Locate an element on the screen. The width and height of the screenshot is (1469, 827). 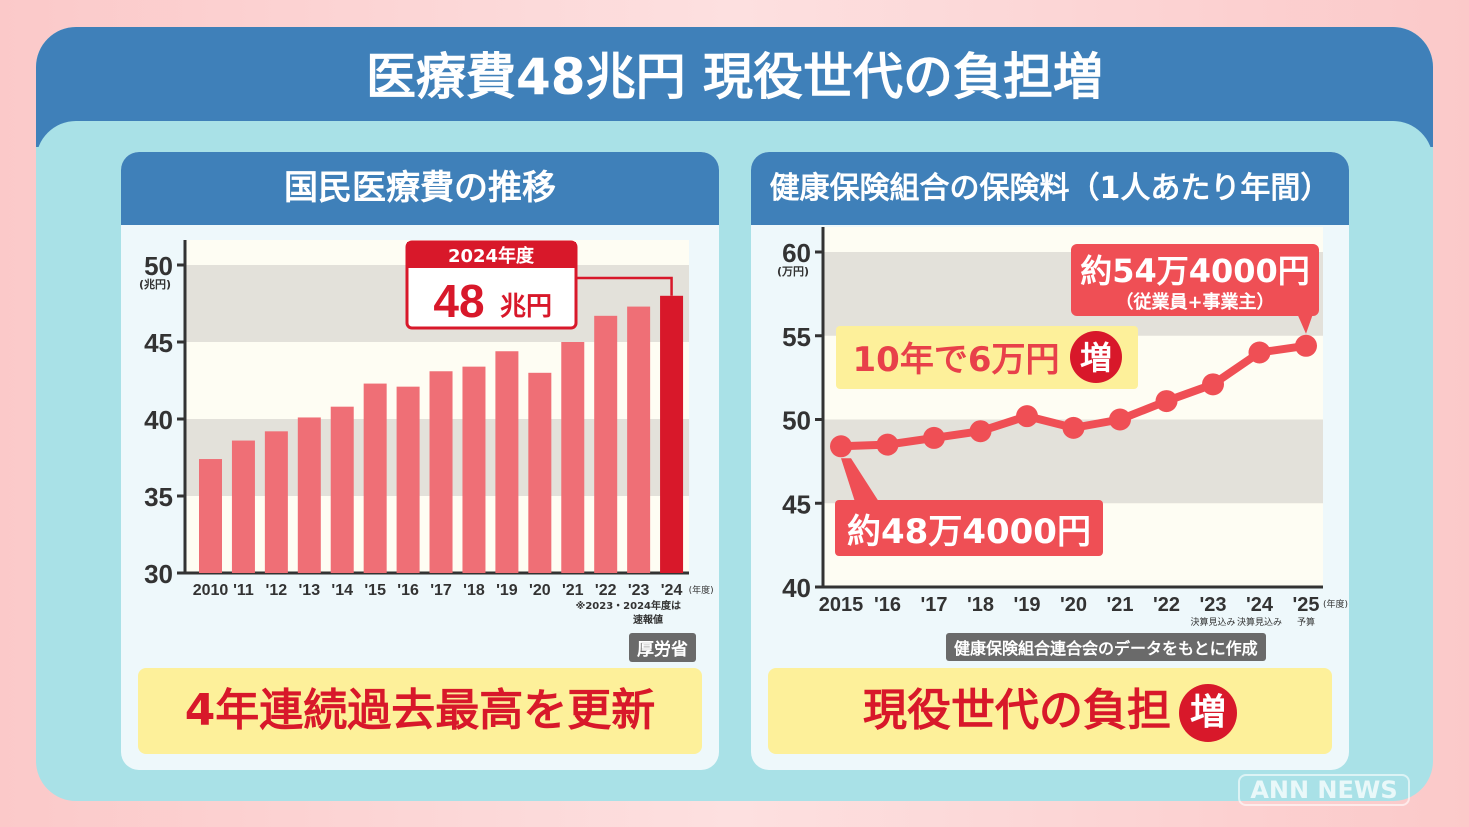
x-tick-label: 2010 is located at coordinates (211, 590).